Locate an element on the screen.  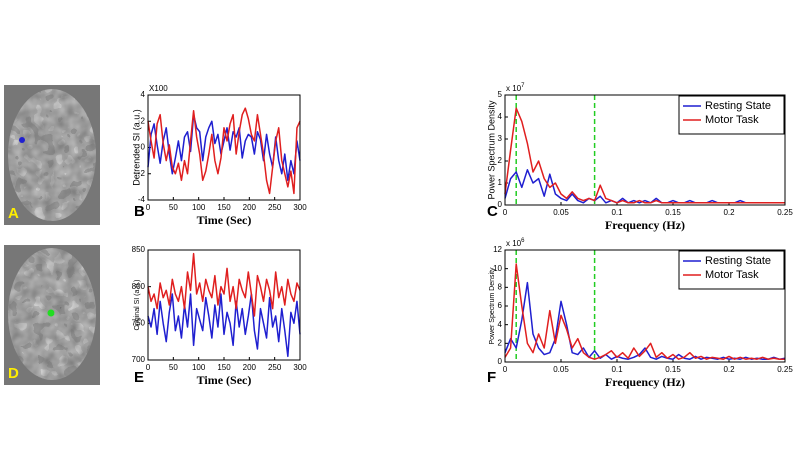
brain-image-d is located at coordinates (52, 315).